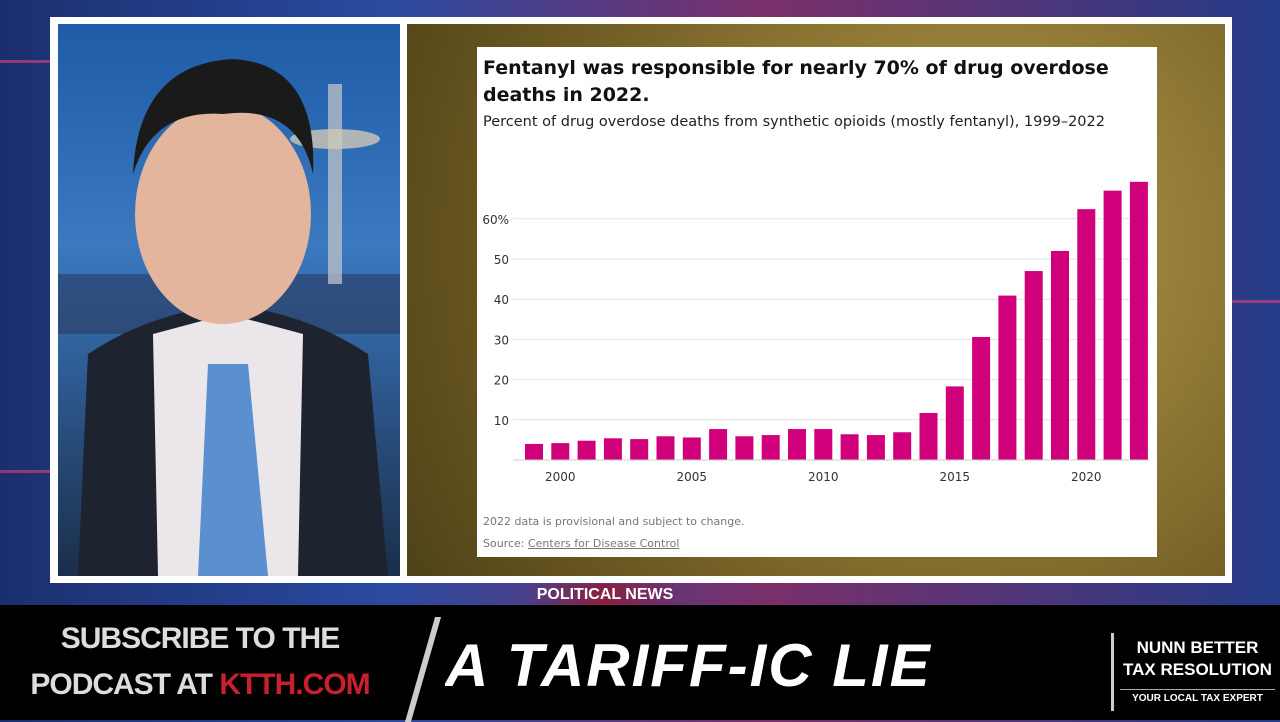 The width and height of the screenshot is (1280, 722). Describe the element at coordinates (954, 423) in the screenshot. I see `bar-2015` at that location.